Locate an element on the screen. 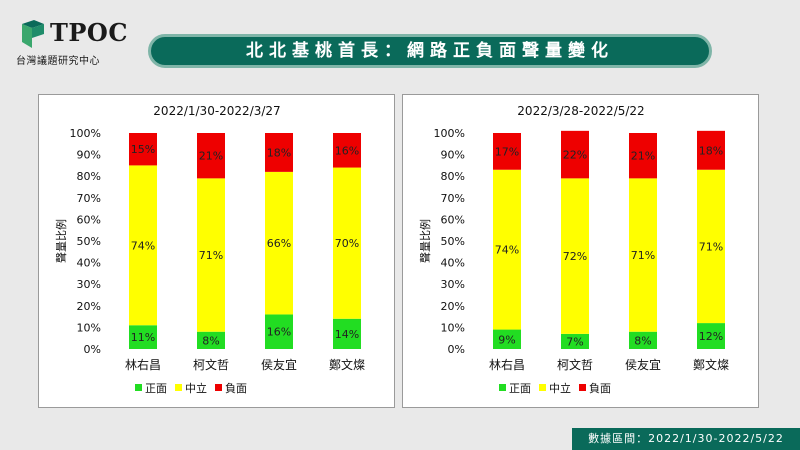 This screenshot has width=800, height=450. chart-title: 2022/1/30-2022/3/27 is located at coordinates (216, 111).